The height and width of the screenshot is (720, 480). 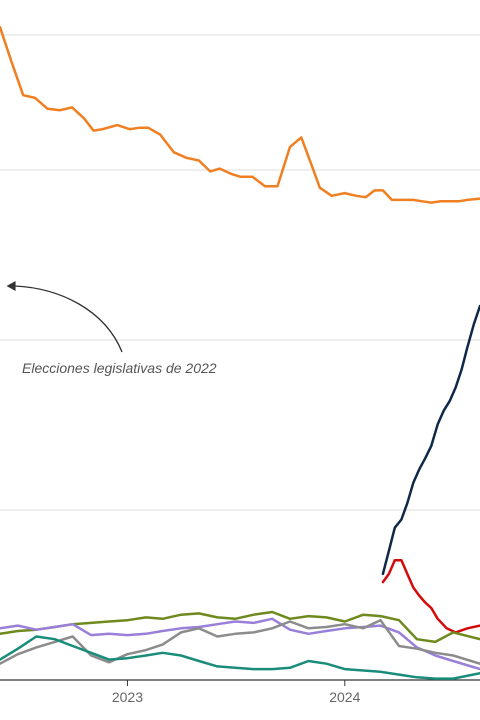 I want to click on annotation: Elecciones legislativas de 2022, so click(x=111, y=328).